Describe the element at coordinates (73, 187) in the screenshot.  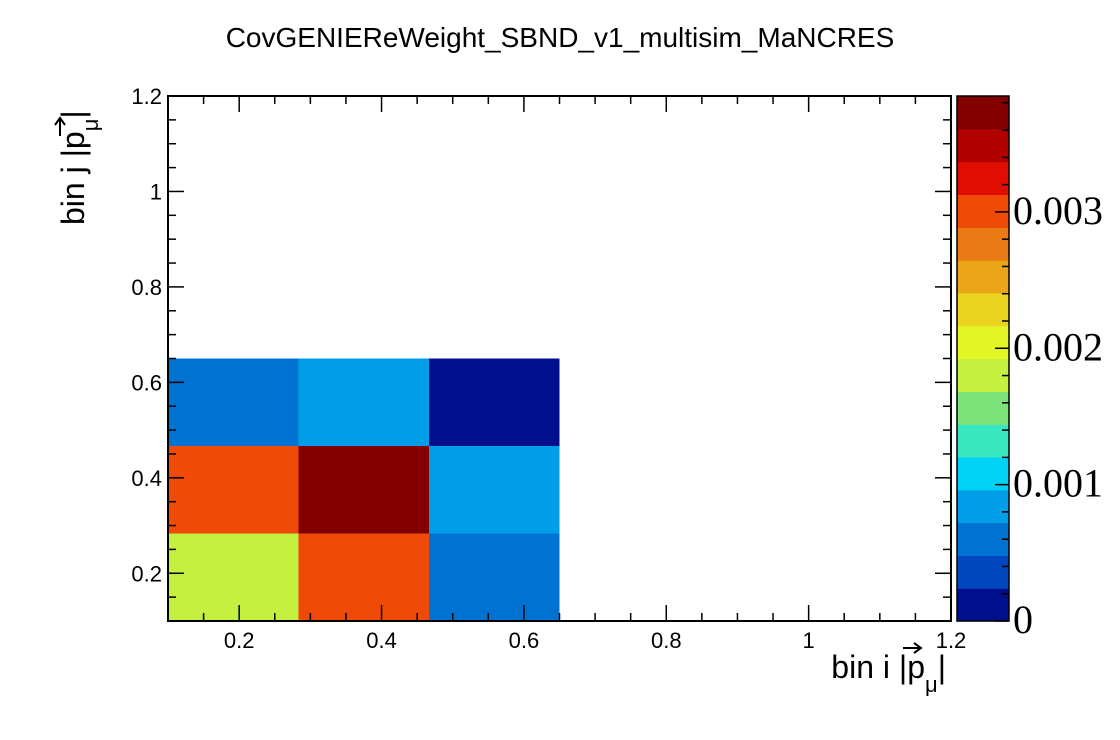
I see `y-axis-label-prefix: bin j |` at that location.